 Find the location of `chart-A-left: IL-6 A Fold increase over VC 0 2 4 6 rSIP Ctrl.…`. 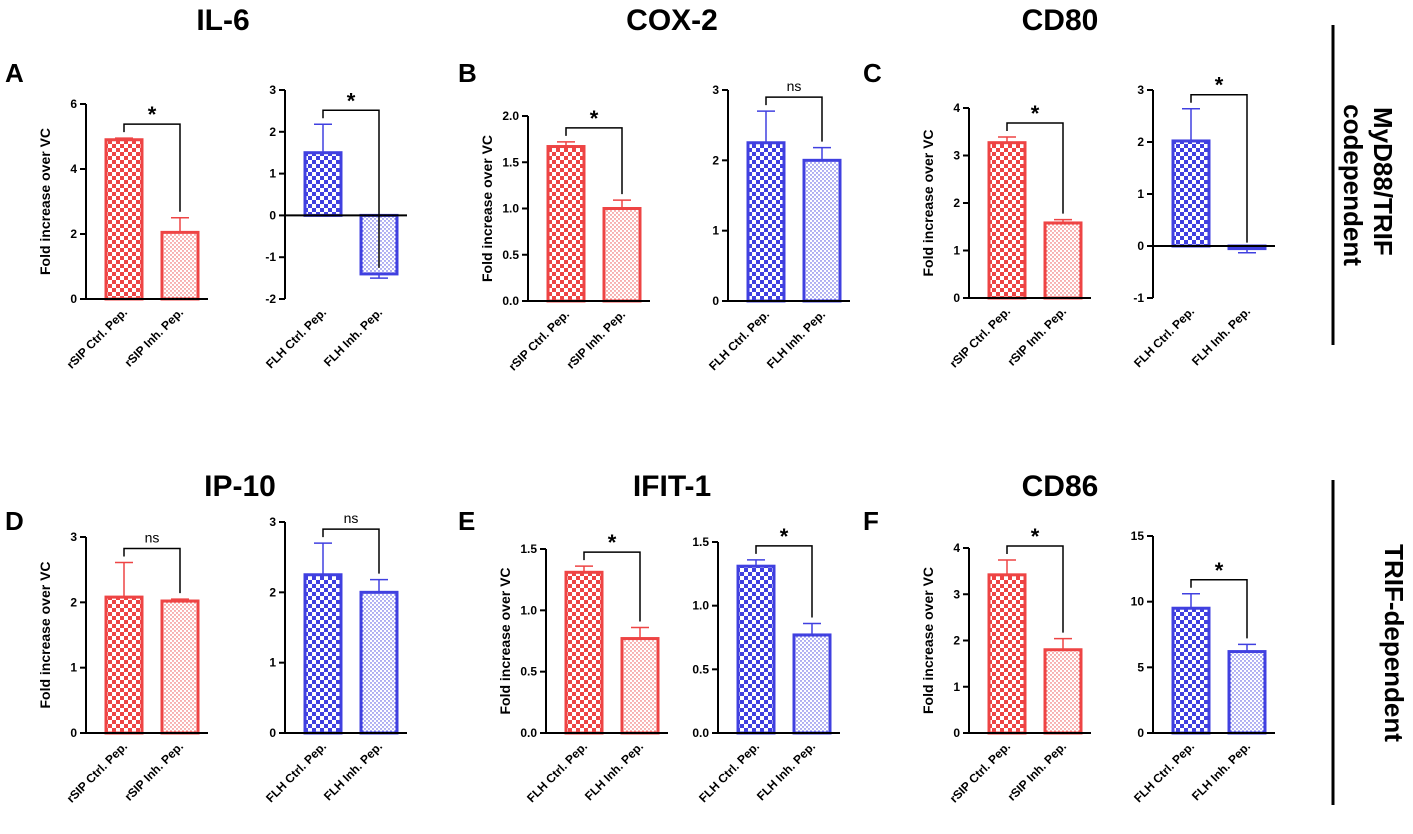

chart-A-left: IL-6 A Fold increase over VC 0 2 4 6 rSIP Ctrl.… is located at coordinates (127, 188).